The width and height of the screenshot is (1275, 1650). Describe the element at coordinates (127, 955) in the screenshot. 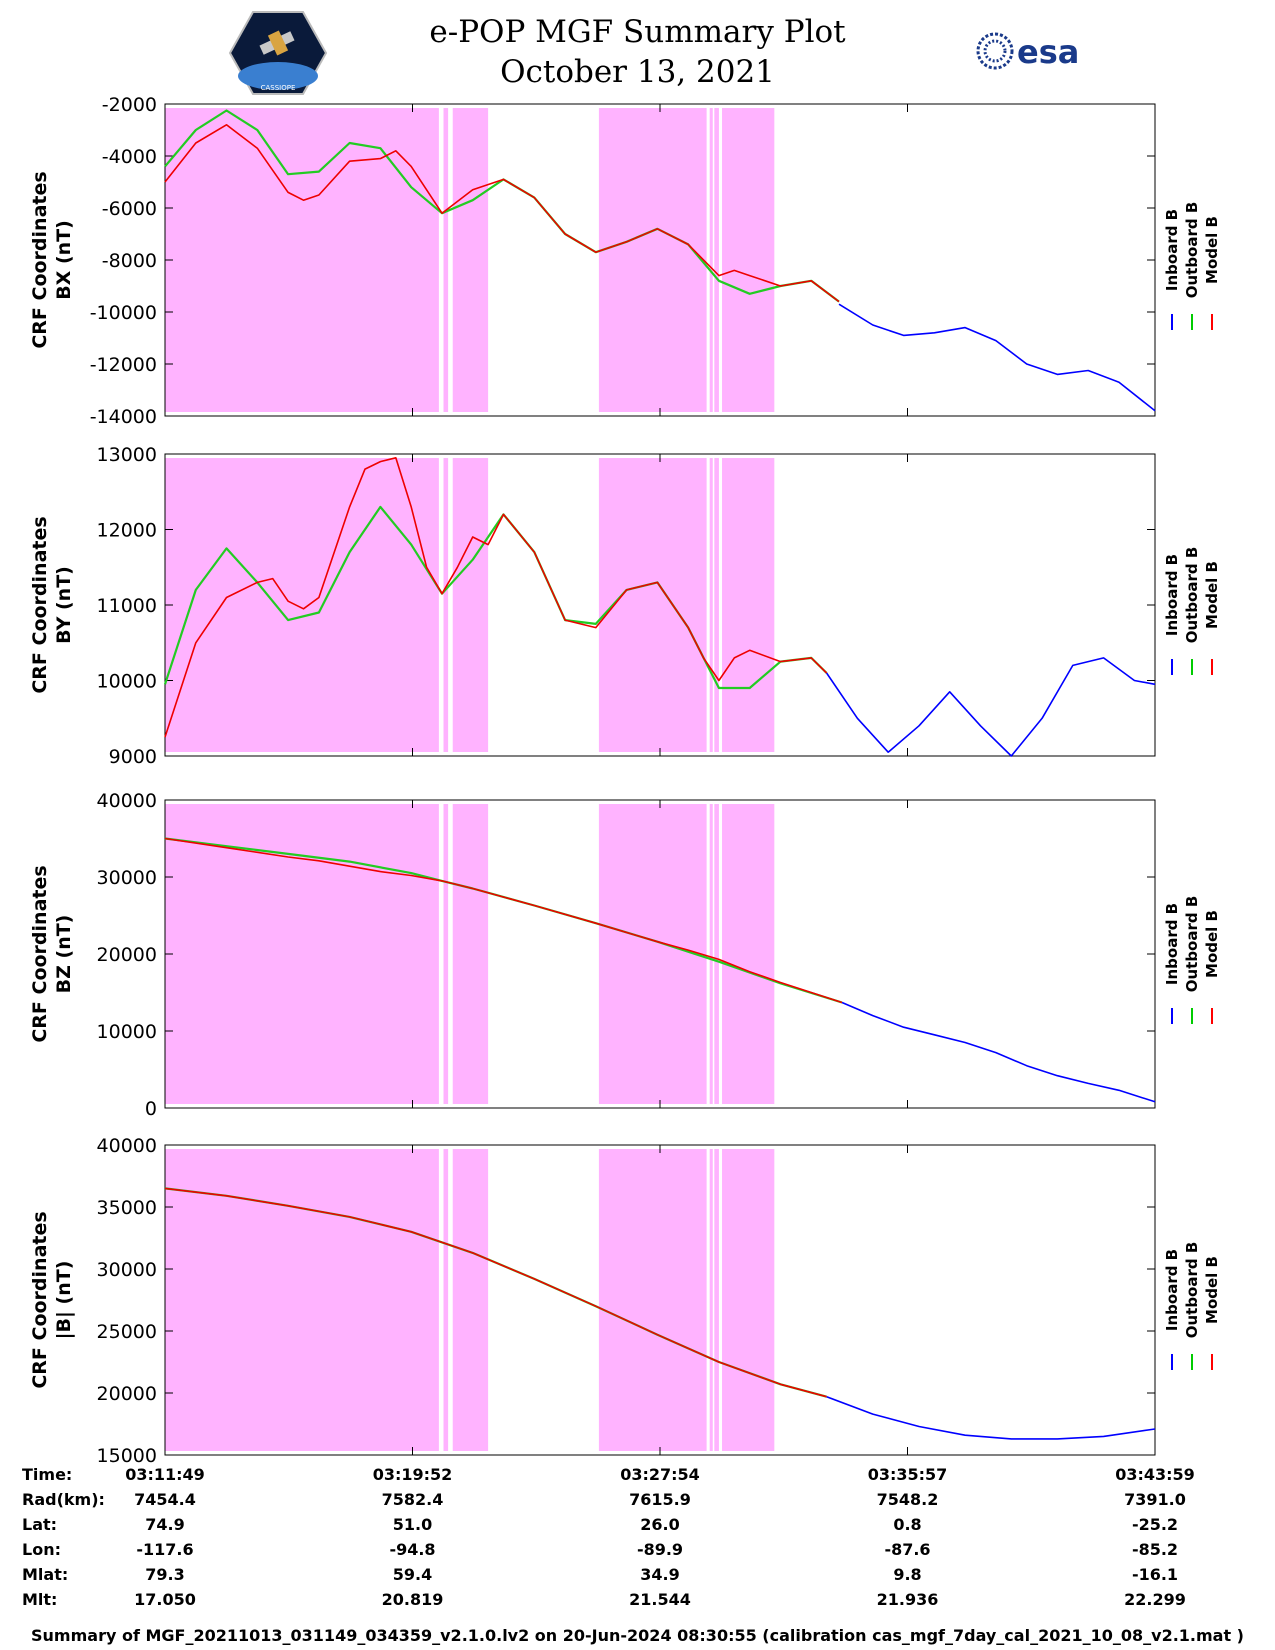

I see `ytick-label-2-2: 20000` at that location.